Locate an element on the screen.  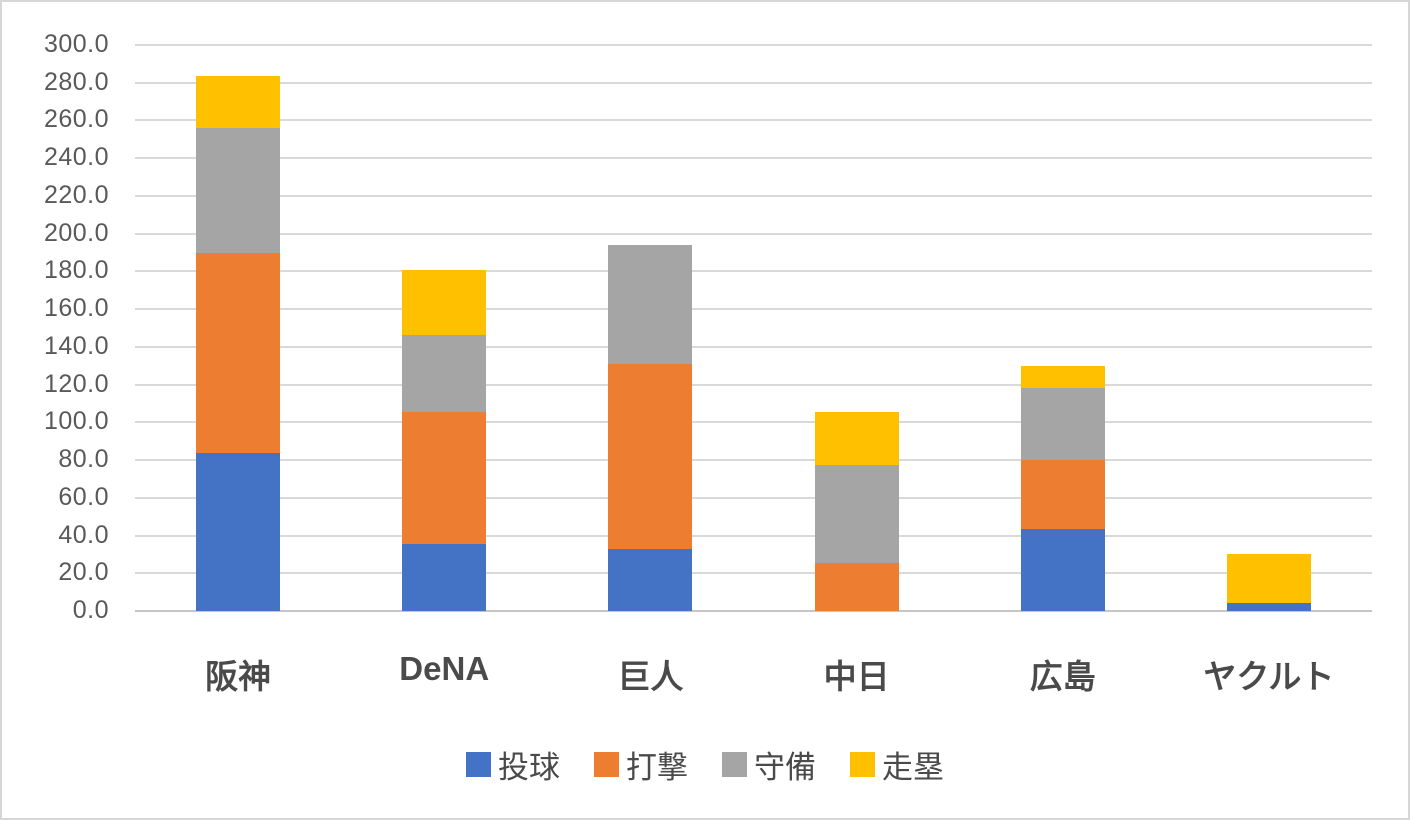
x-axis-category-label-DeNA: DeNA is located at coordinates (444, 668).